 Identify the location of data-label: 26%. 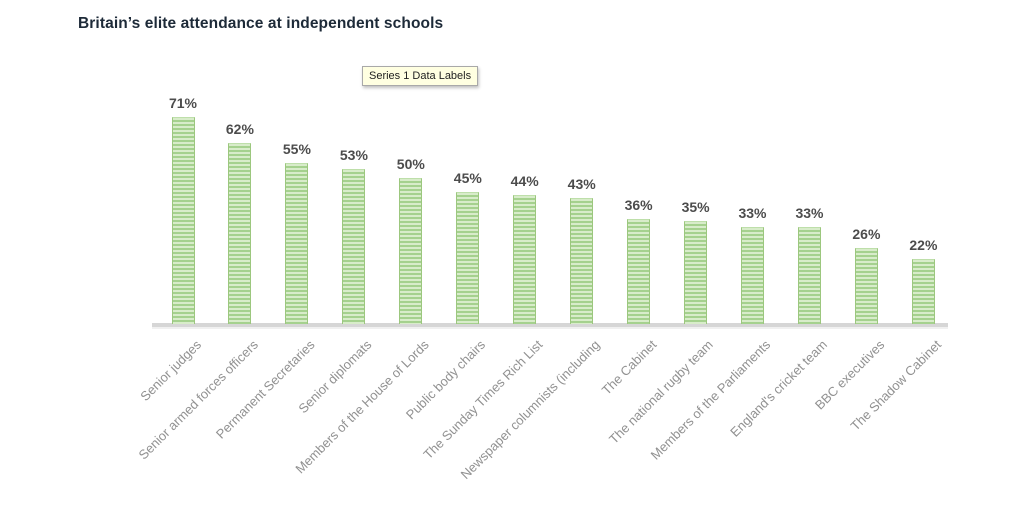
(866, 234).